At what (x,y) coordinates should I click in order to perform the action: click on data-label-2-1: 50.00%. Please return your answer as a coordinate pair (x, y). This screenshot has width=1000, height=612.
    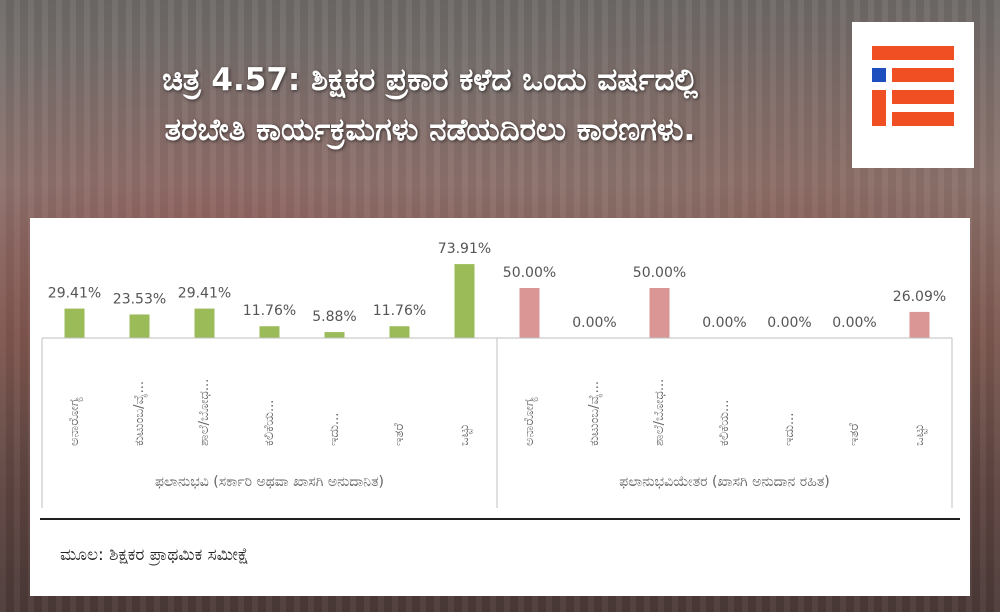
    Looking at the image, I should click on (529, 273).